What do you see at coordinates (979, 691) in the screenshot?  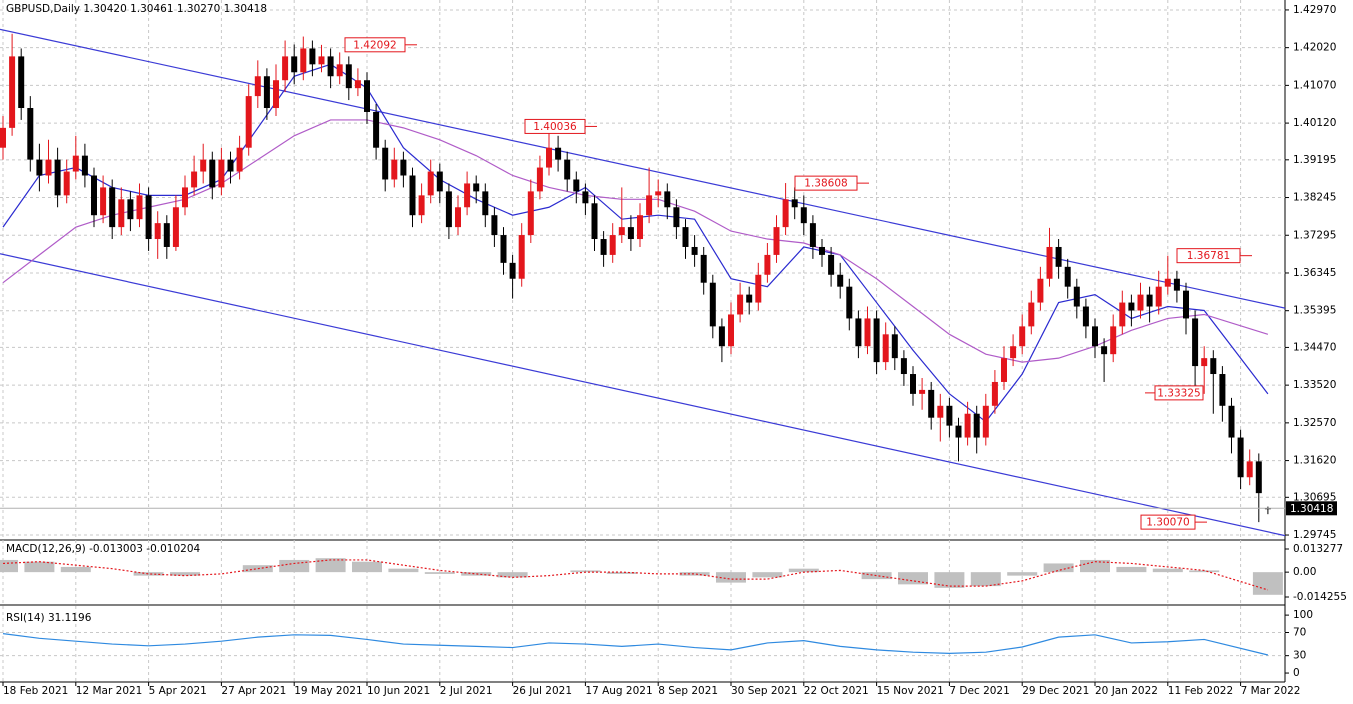 I see `x-tick-label: 7 Dec 2021` at bounding box center [979, 691].